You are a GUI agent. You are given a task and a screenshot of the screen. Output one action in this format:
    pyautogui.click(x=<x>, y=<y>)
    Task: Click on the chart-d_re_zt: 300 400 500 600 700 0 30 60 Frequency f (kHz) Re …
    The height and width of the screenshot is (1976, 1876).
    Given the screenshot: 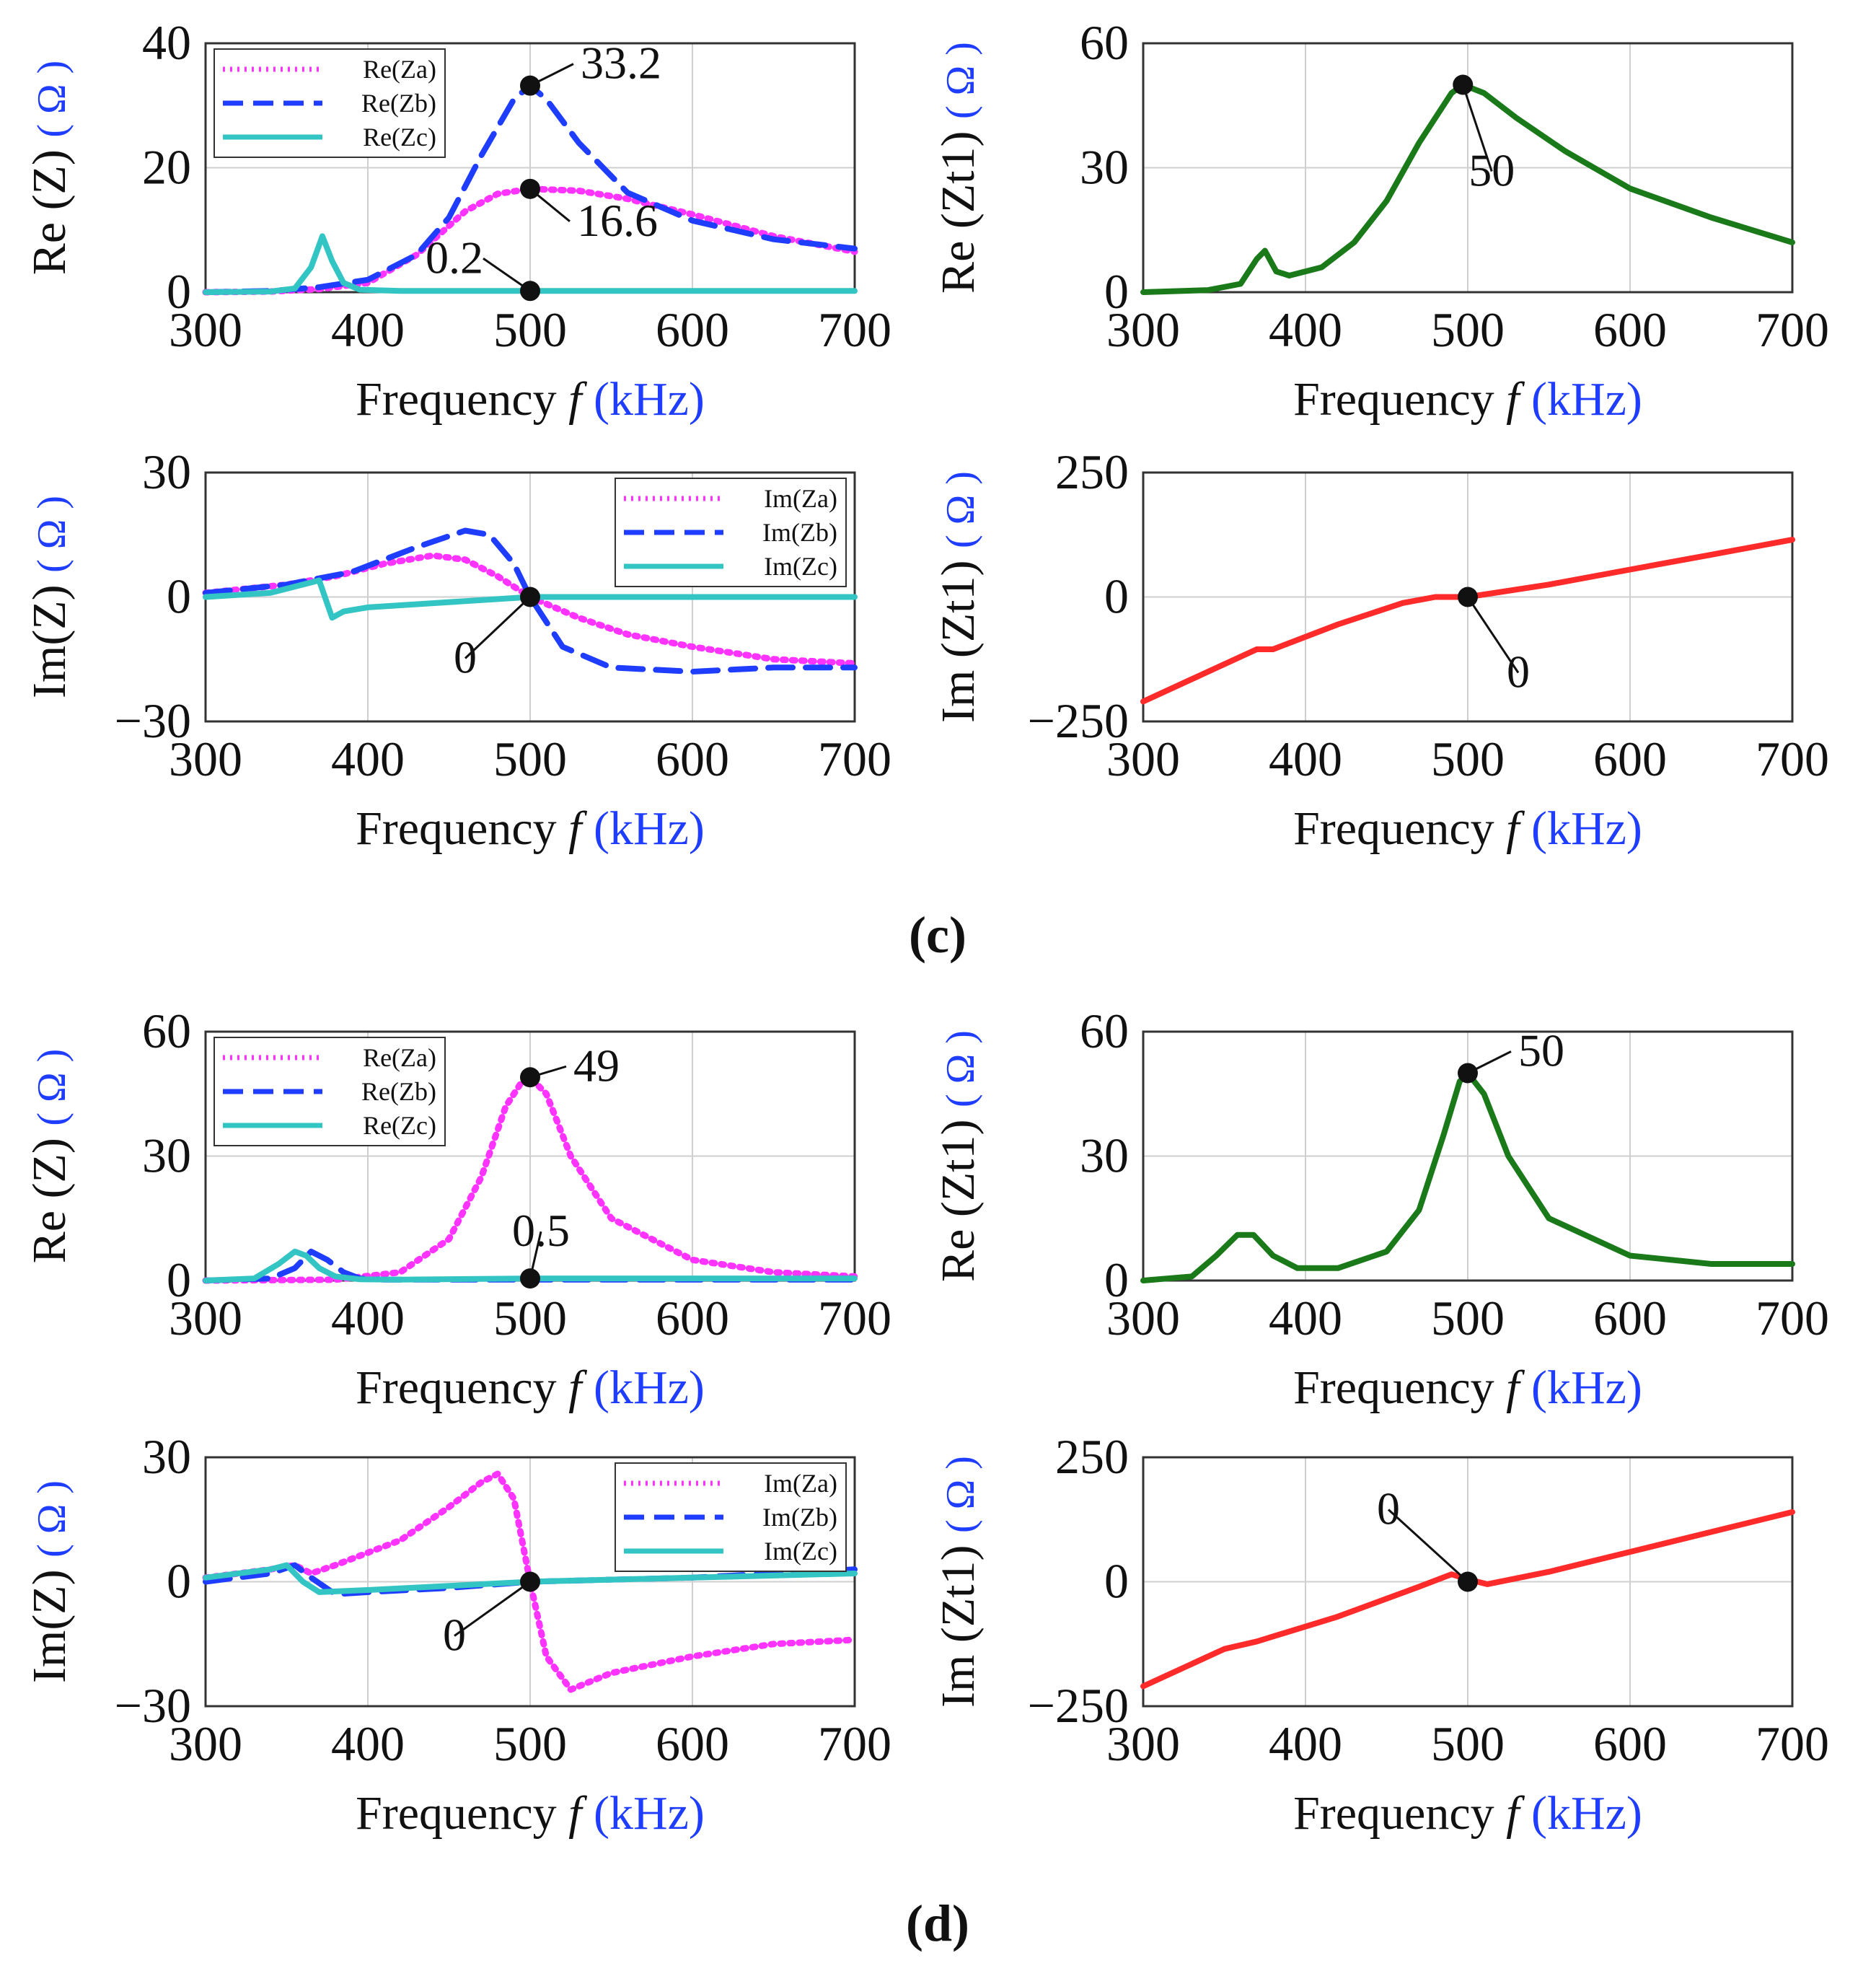 What is the action you would take?
    pyautogui.click(x=1380, y=1209)
    